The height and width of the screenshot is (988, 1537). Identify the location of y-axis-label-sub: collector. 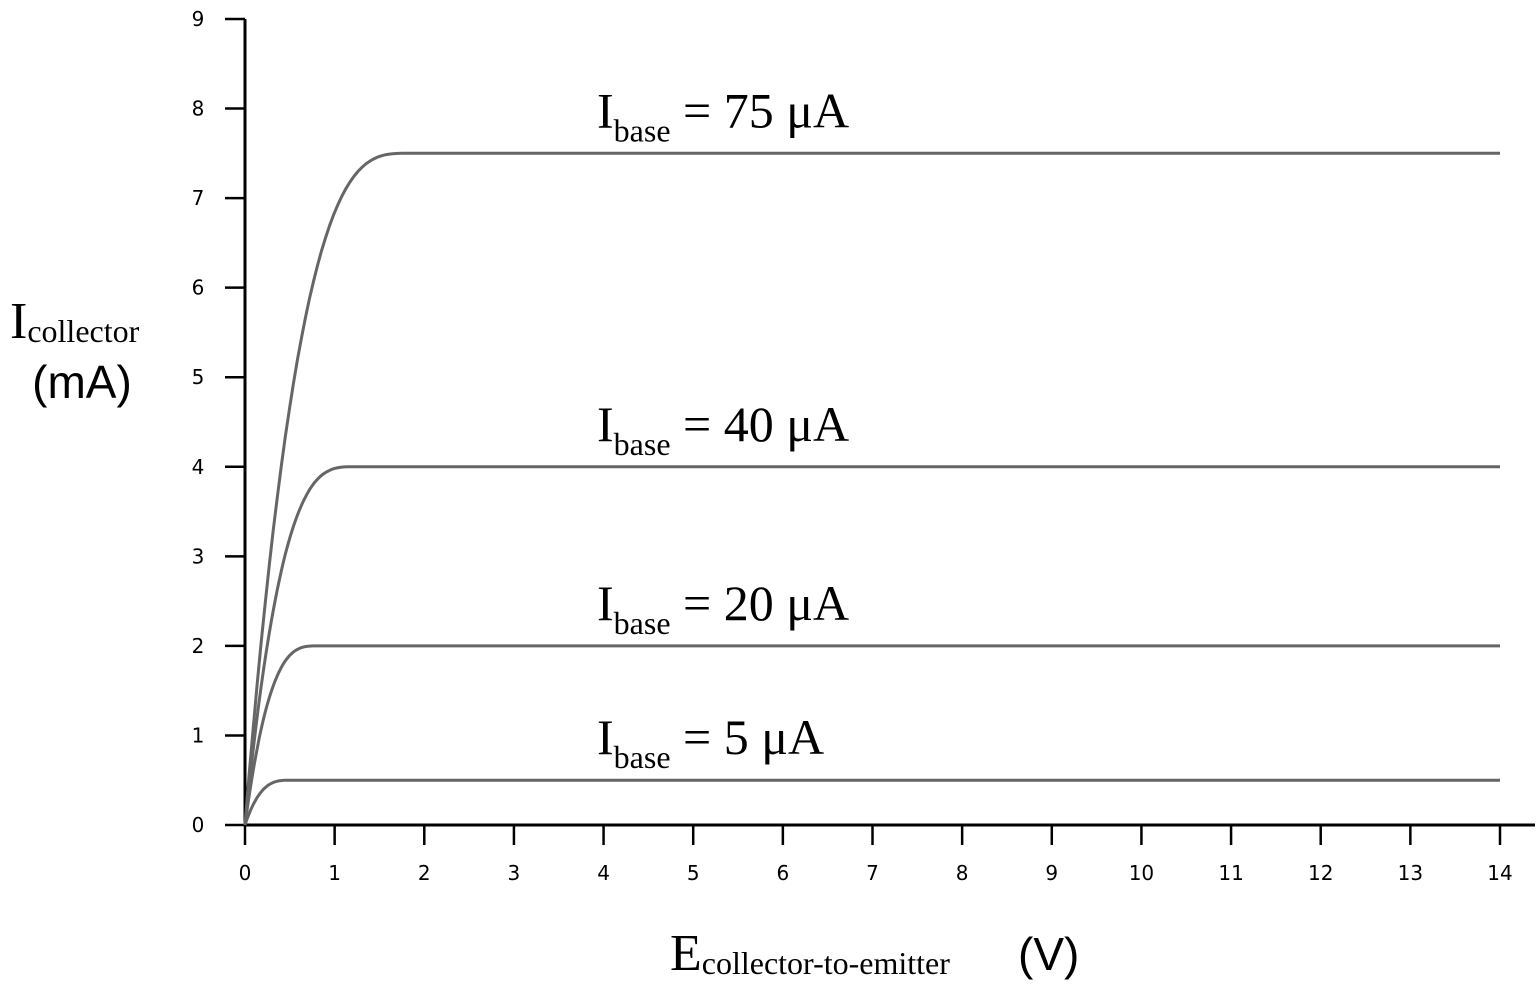
(83, 331).